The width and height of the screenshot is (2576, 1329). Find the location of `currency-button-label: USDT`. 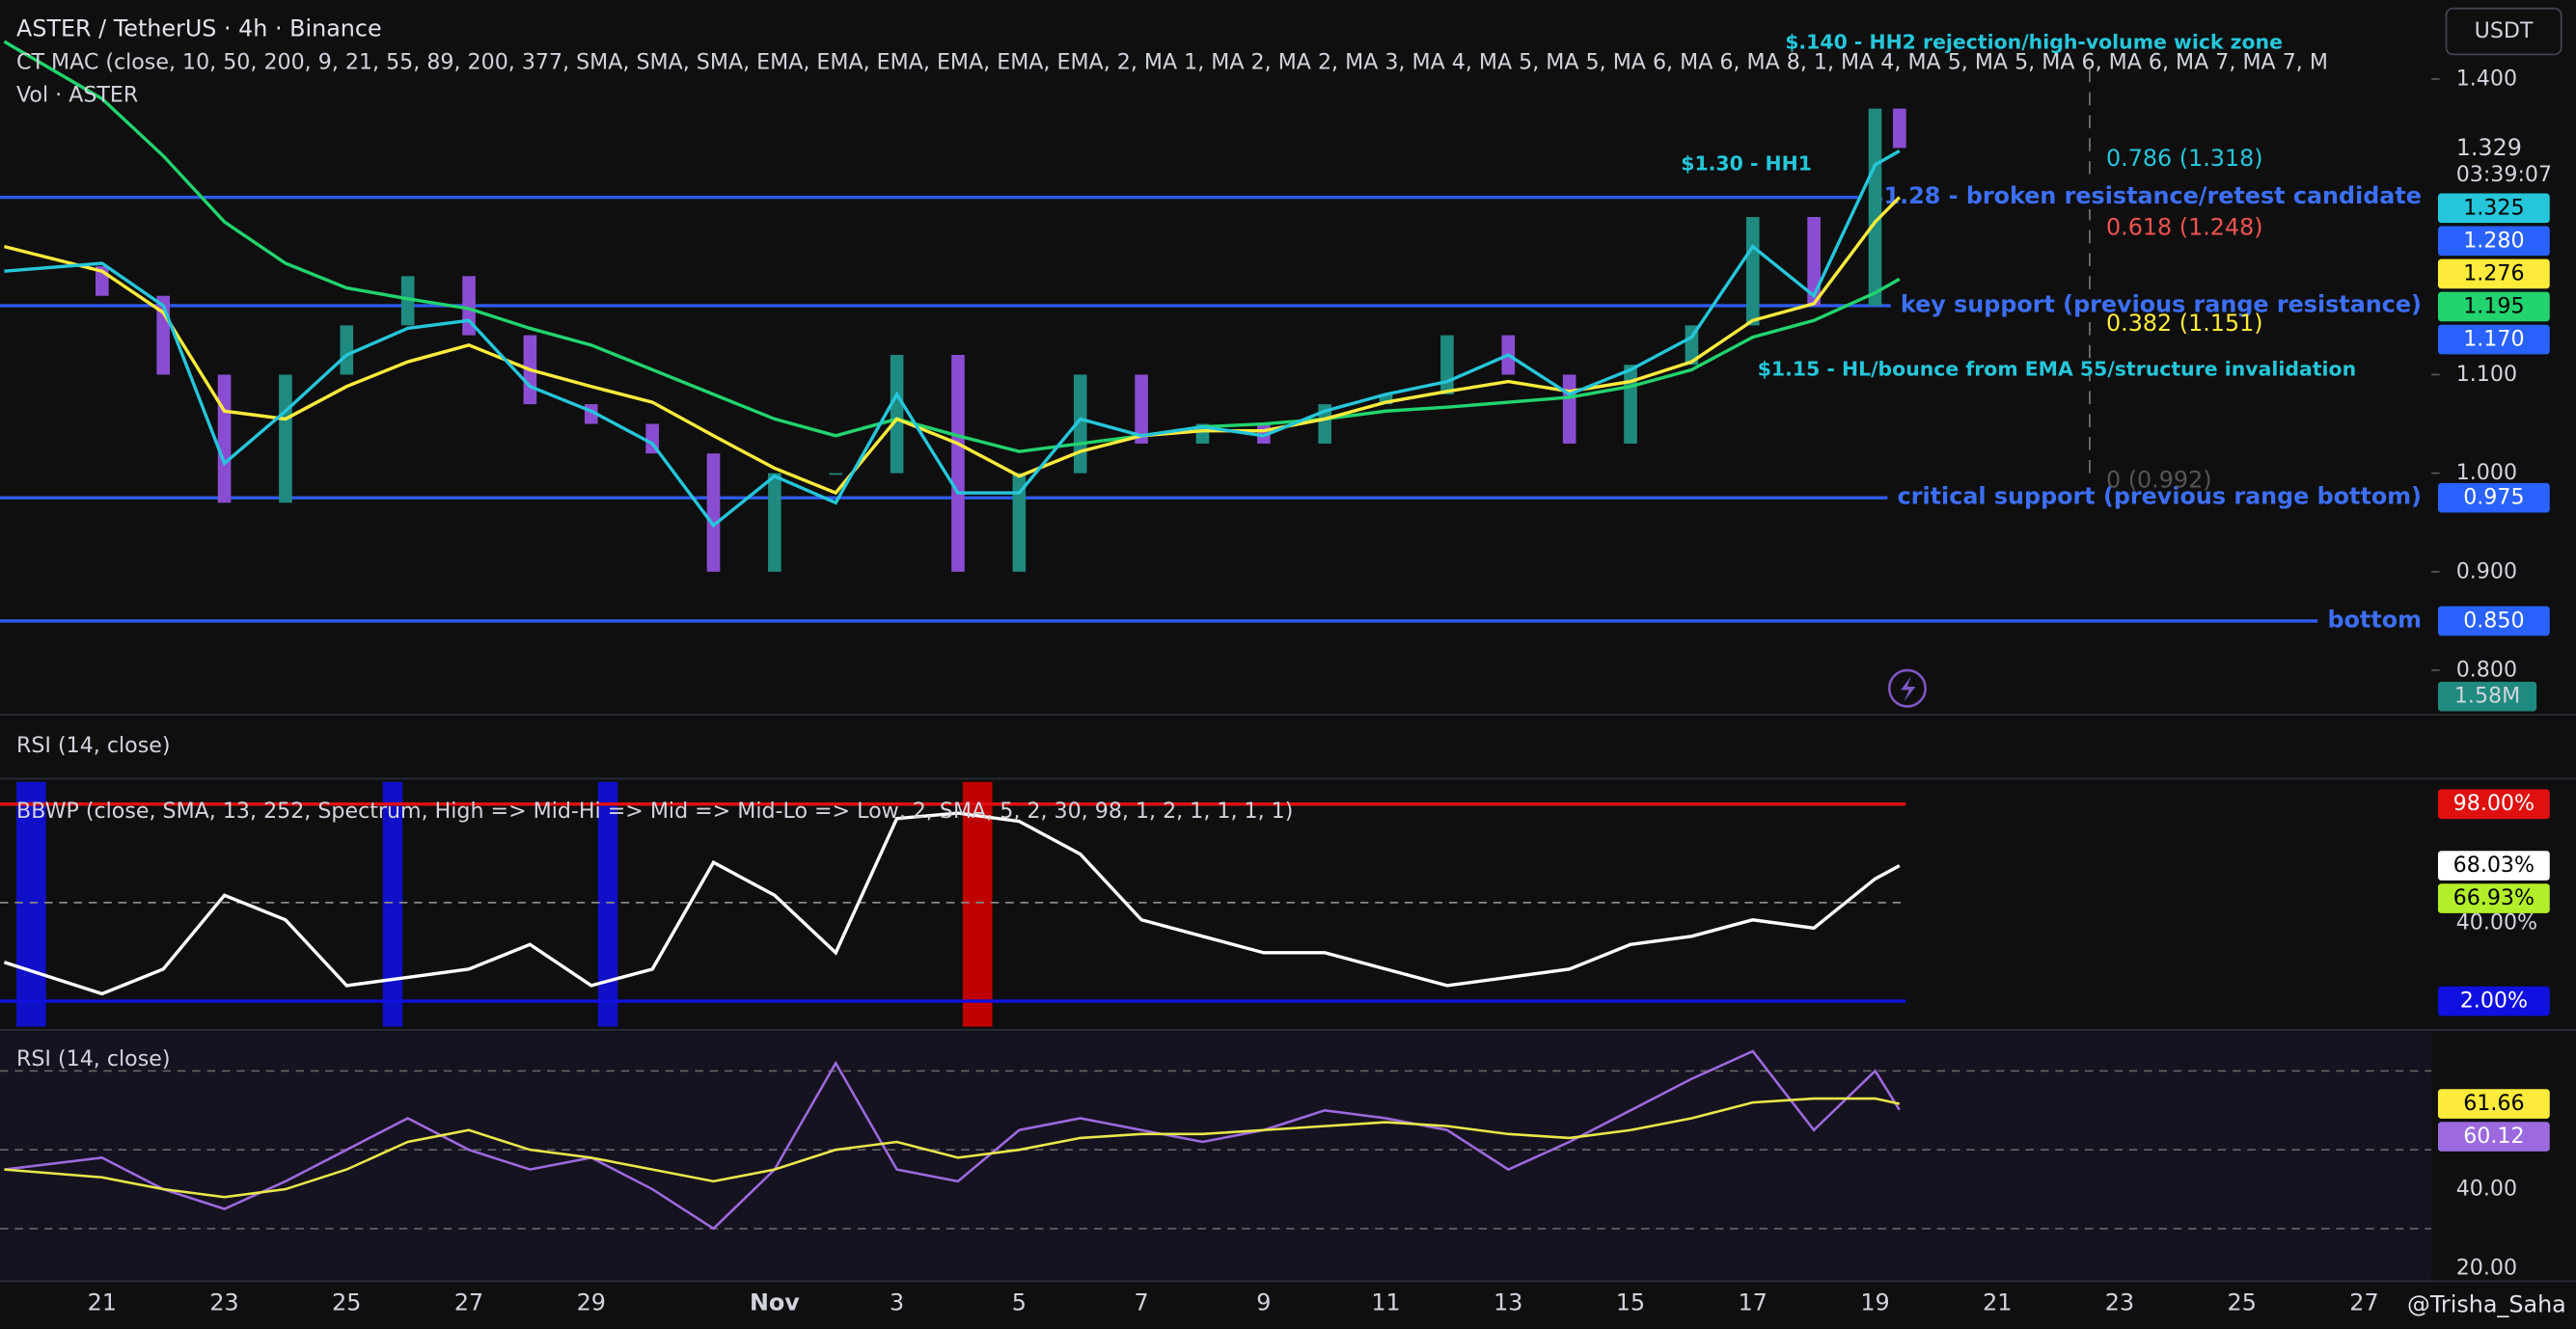

currency-button-label: USDT is located at coordinates (2505, 30).